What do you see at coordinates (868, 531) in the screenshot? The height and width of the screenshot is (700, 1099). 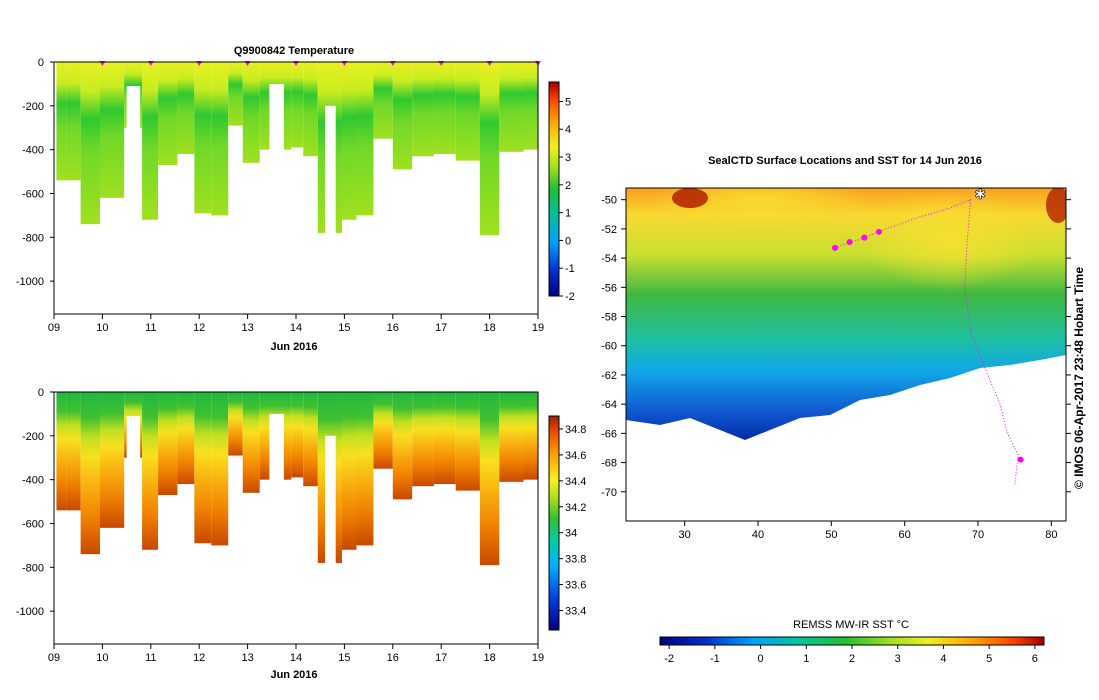 I see `sst-map-x-axis: 30 40 50 60 70 80` at bounding box center [868, 531].